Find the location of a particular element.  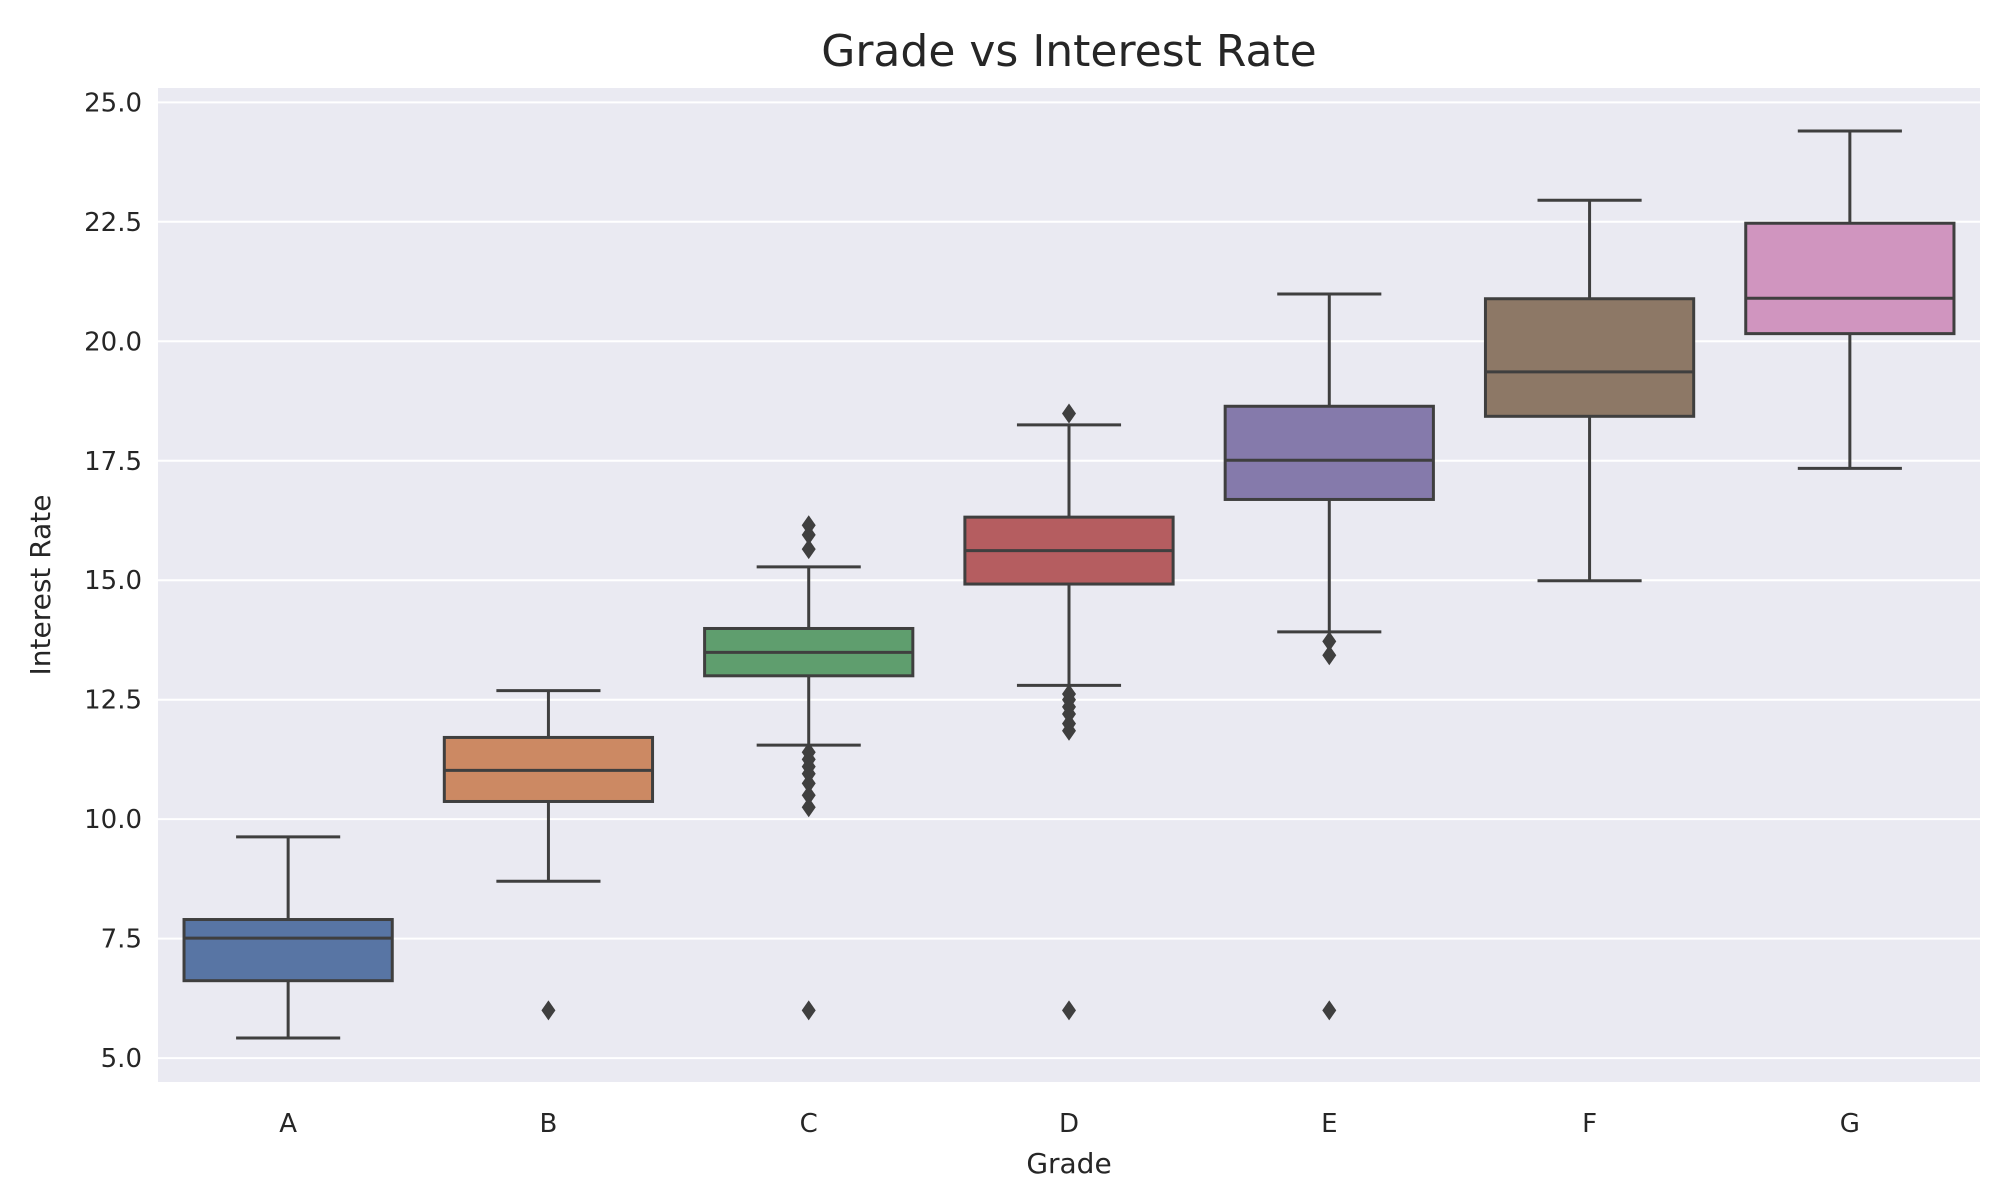

x-axis-label: Grade is located at coordinates (1068, 1163).